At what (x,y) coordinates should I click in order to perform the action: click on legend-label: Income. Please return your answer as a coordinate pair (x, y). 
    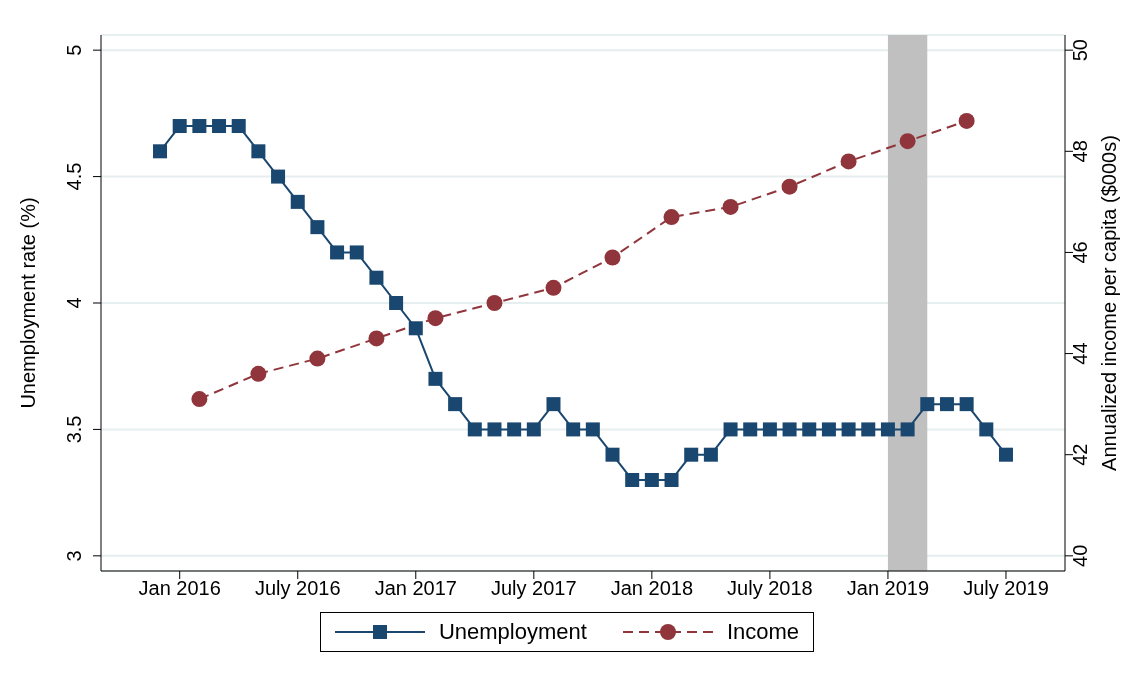
    Looking at the image, I should click on (763, 632).